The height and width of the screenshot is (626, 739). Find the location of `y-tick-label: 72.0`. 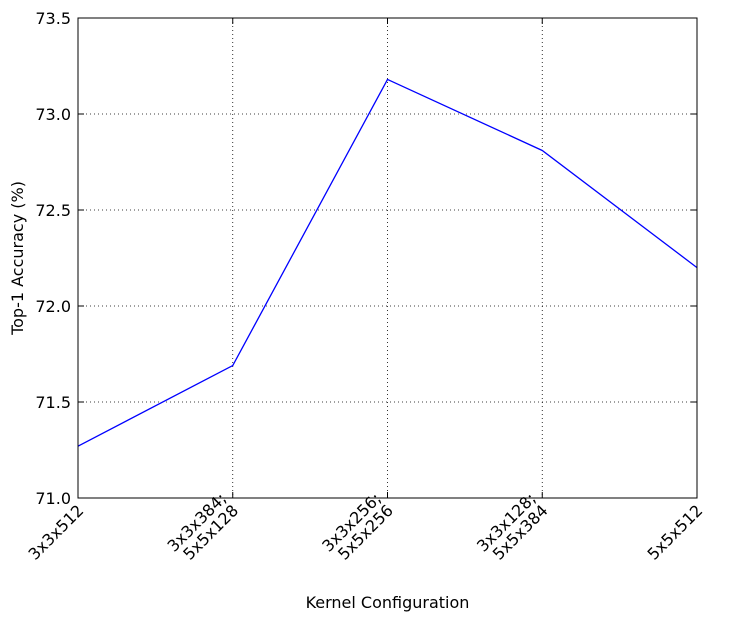

y-tick-label: 72.0 is located at coordinates (53, 306).